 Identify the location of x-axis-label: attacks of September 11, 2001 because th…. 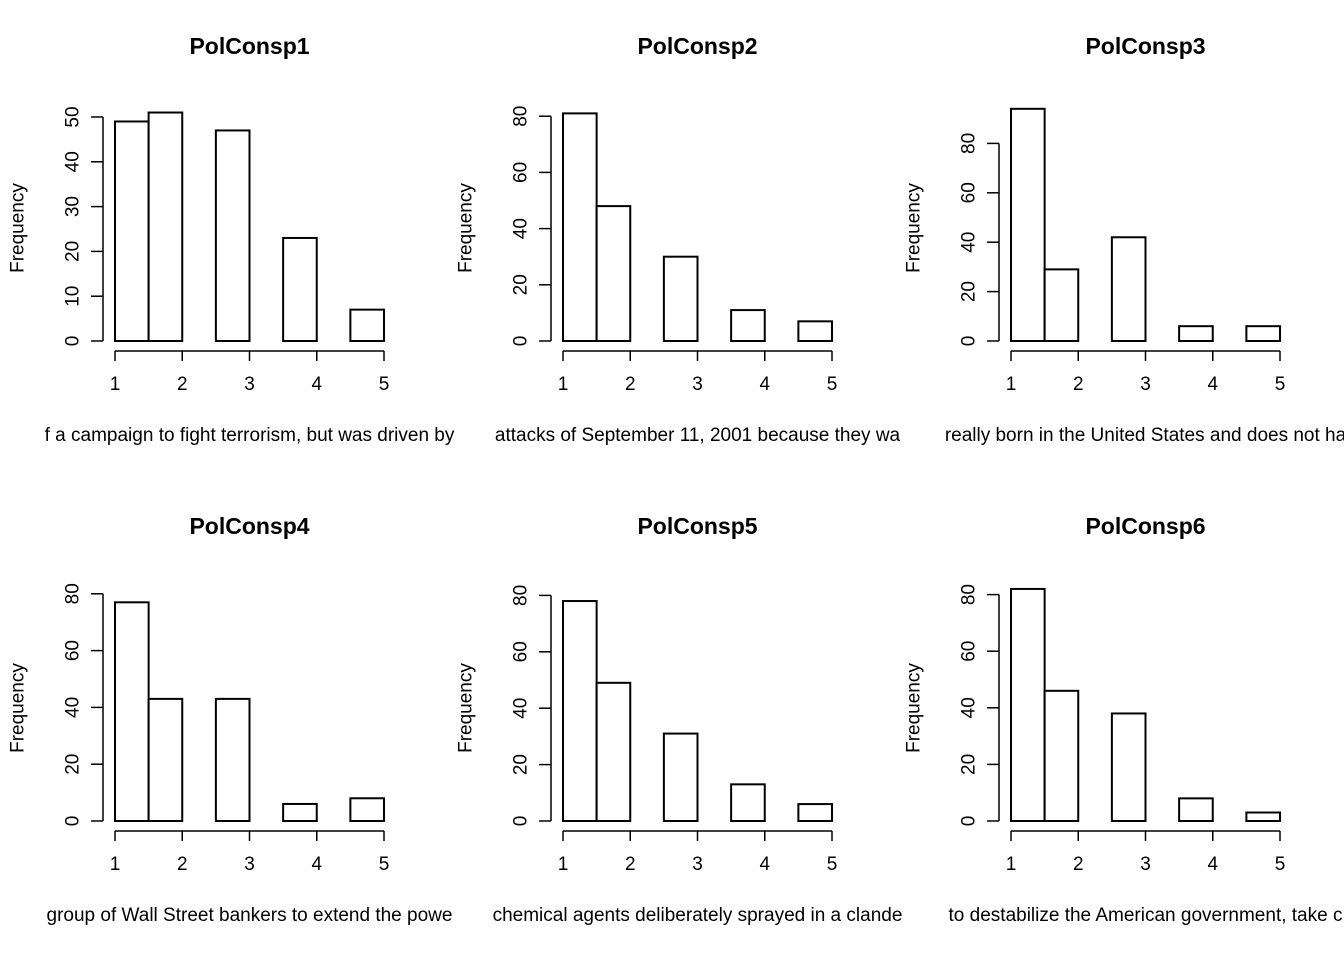
(698, 435).